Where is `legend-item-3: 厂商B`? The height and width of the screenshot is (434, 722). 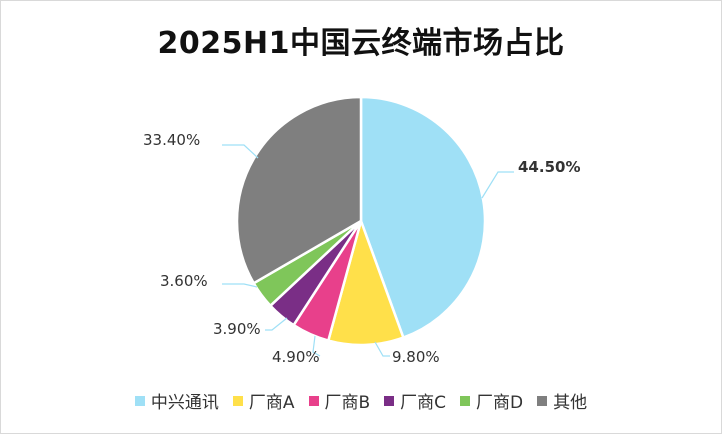
legend-item-3: 厂商B is located at coordinates (339, 400).